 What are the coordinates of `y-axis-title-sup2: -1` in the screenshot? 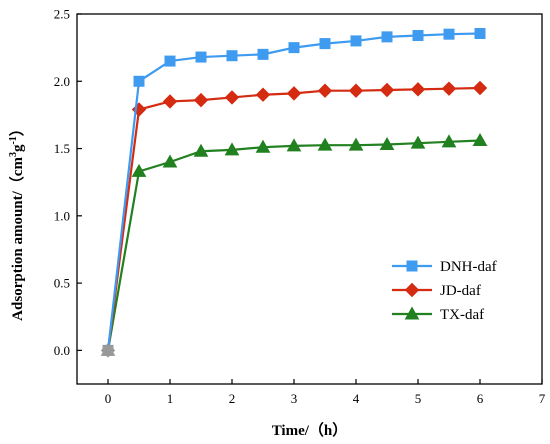 It's located at (13, 140).